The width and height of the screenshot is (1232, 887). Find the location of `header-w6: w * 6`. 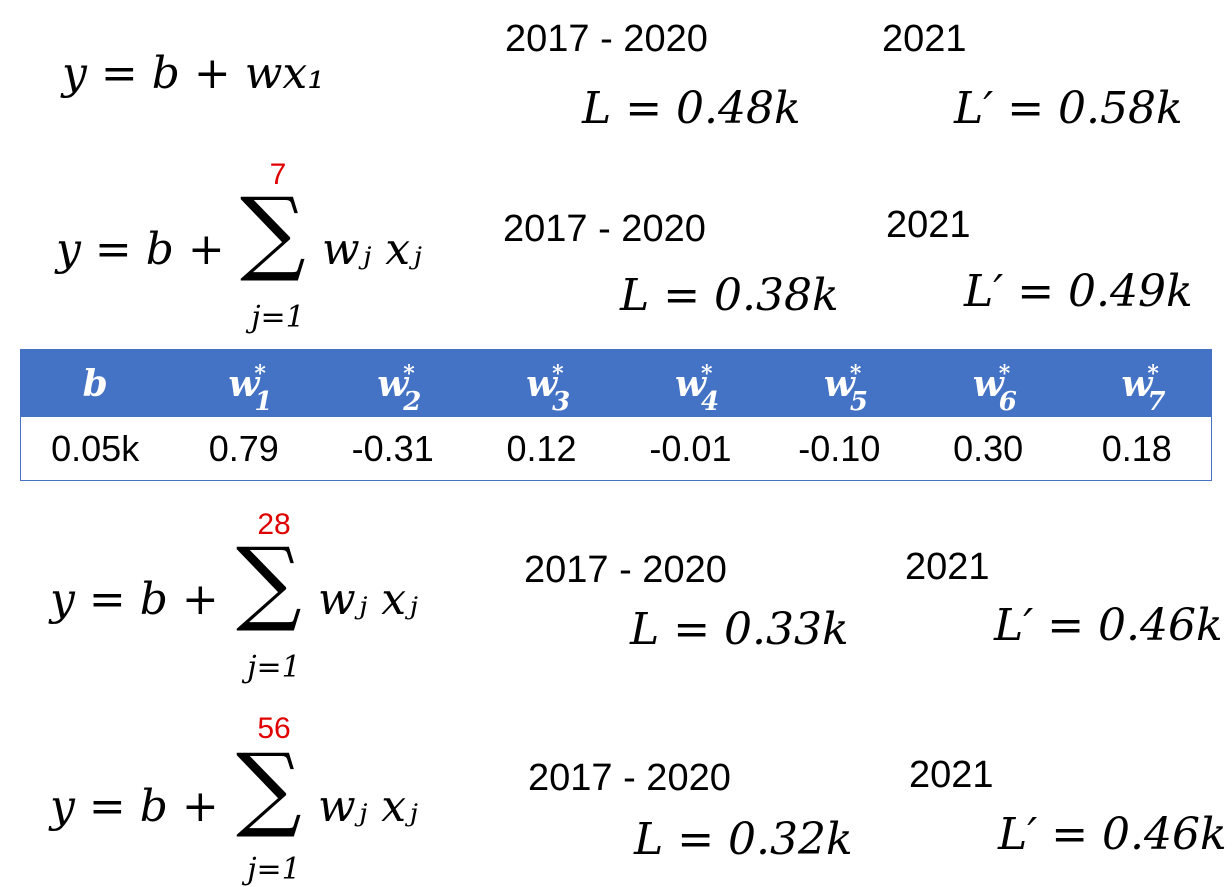

header-w6: w * 6 is located at coordinates (988, 383).